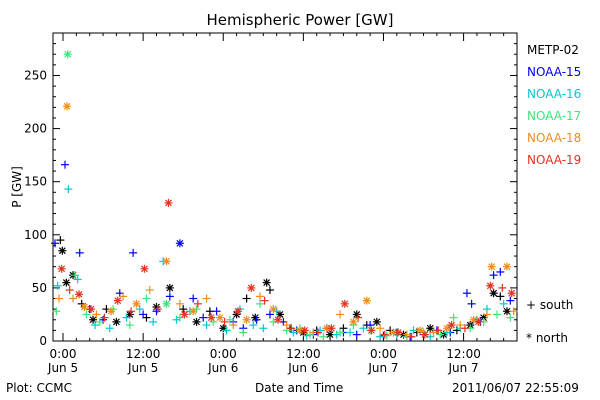 This screenshot has width=600, height=400. What do you see at coordinates (39, 388) in the screenshot?
I see `plot-credit: Plot: CCMC` at bounding box center [39, 388].